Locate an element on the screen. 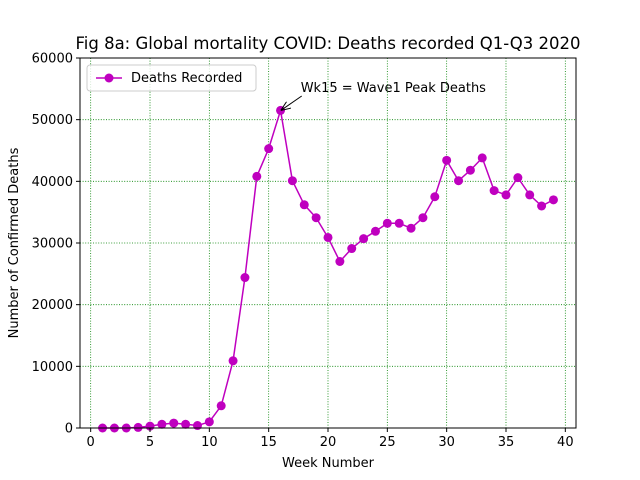 Image resolution: width=640 pixels, height=480 pixels. x-tick-label: 20 is located at coordinates (328, 442).